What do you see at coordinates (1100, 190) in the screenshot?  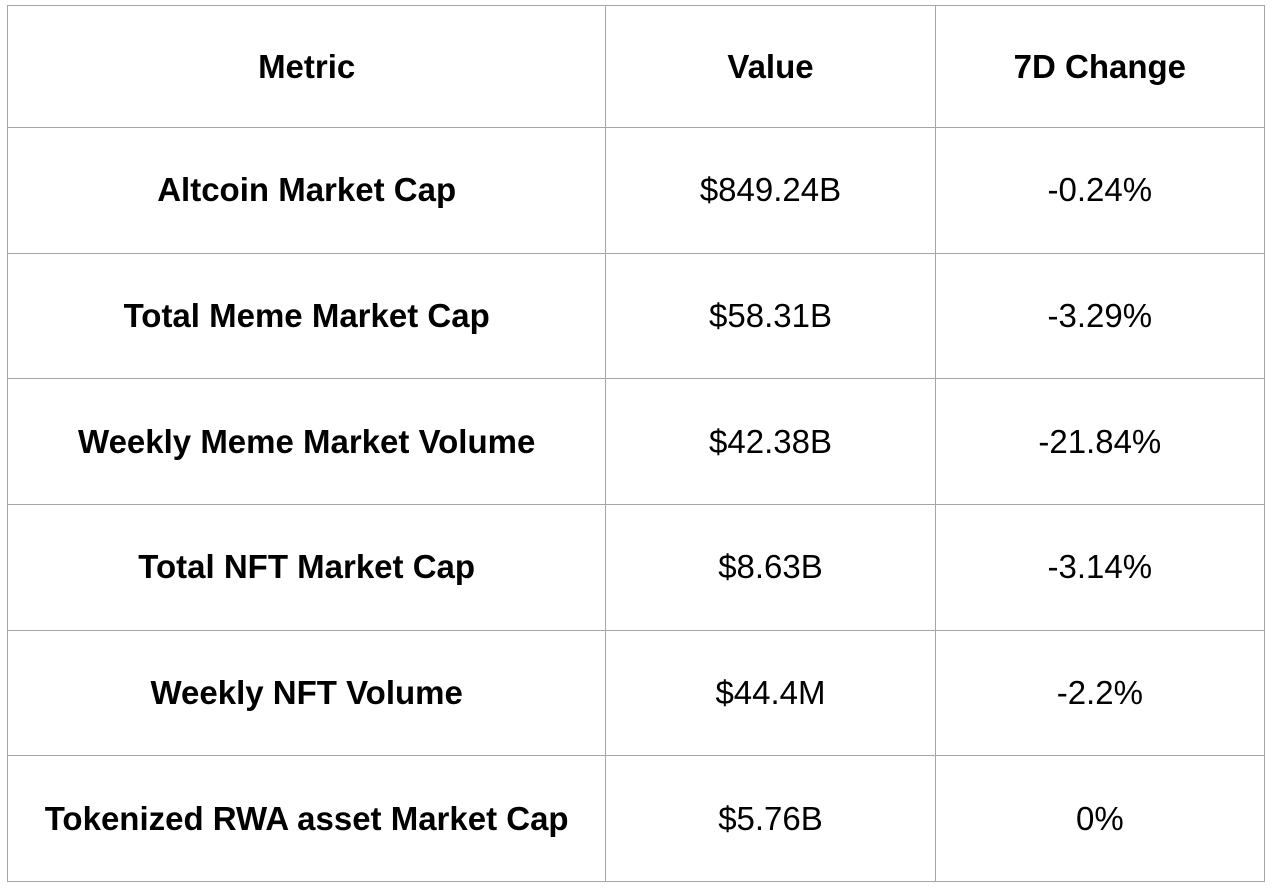 I see `cell-change: -0.24%` at bounding box center [1100, 190].